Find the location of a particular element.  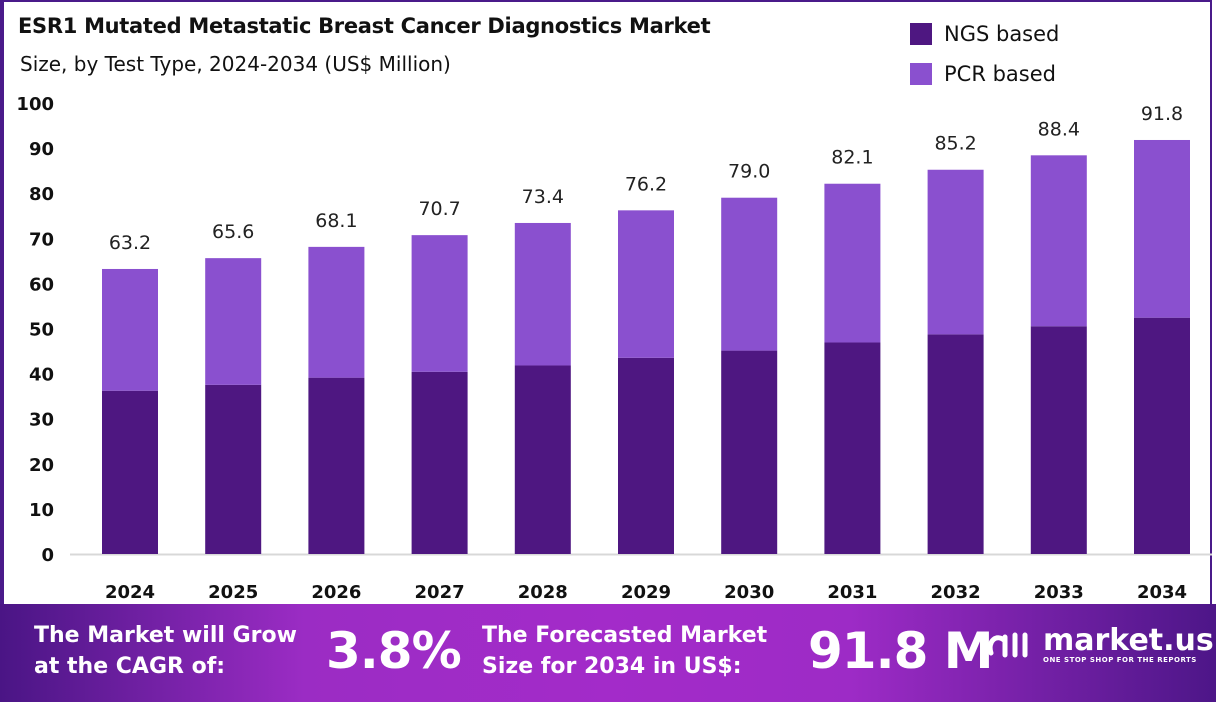

x-tick-label: 2031 is located at coordinates (852, 592).